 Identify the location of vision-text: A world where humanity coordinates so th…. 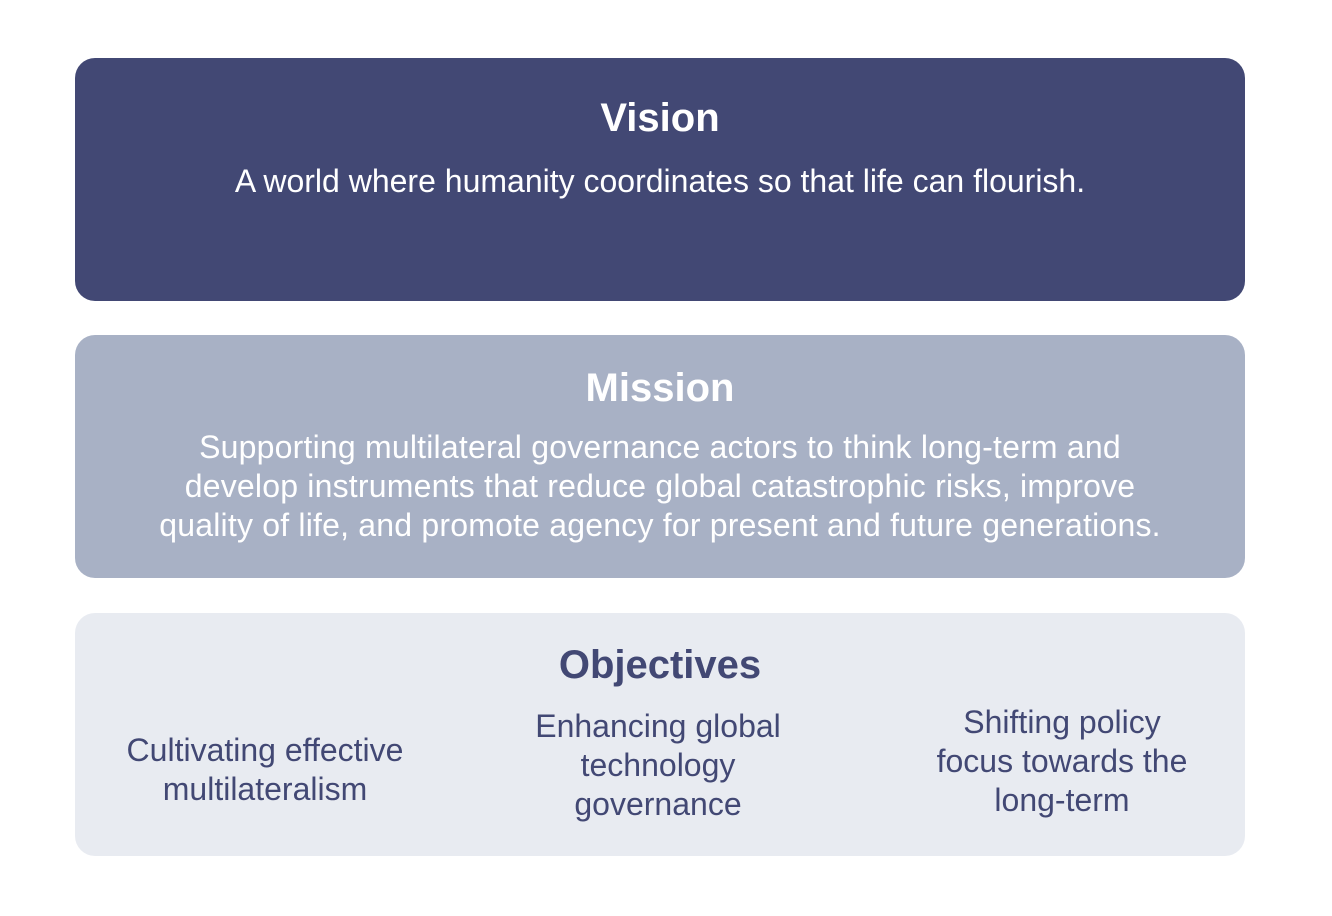
(660, 181).